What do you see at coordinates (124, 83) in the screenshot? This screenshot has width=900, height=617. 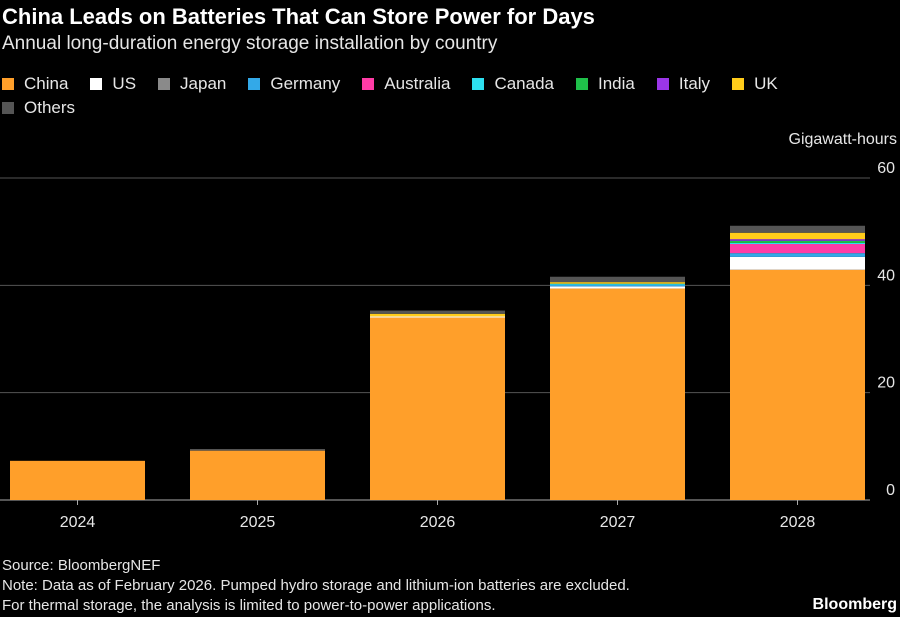 I see `legend-label: US` at bounding box center [124, 83].